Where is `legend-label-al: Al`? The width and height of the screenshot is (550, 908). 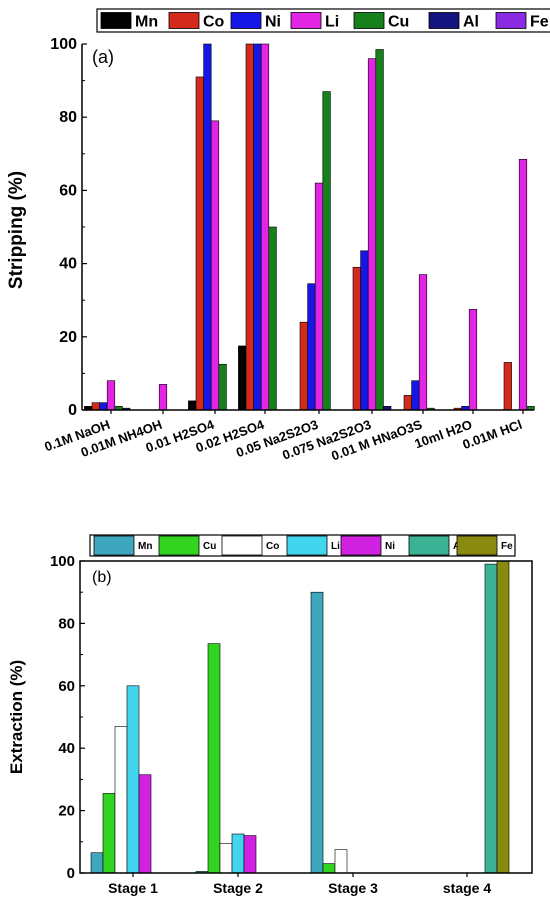 legend-label-al: Al is located at coordinates (471, 21).